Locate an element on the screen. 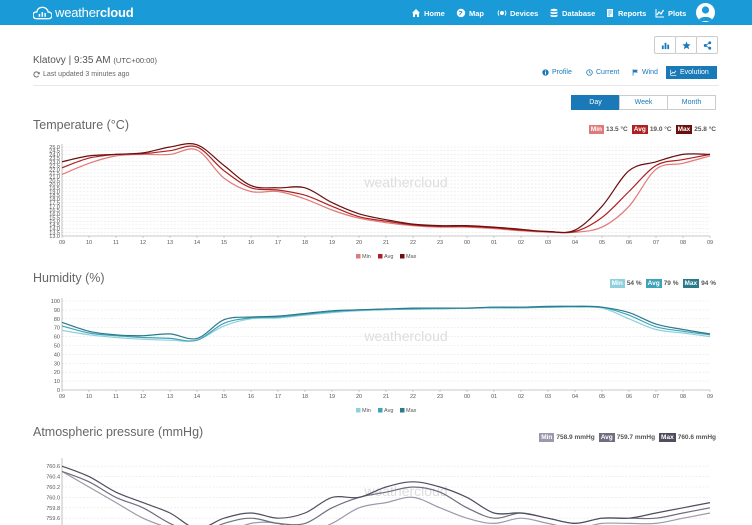  temperature-xtick-label: 16 is located at coordinates (251, 243).